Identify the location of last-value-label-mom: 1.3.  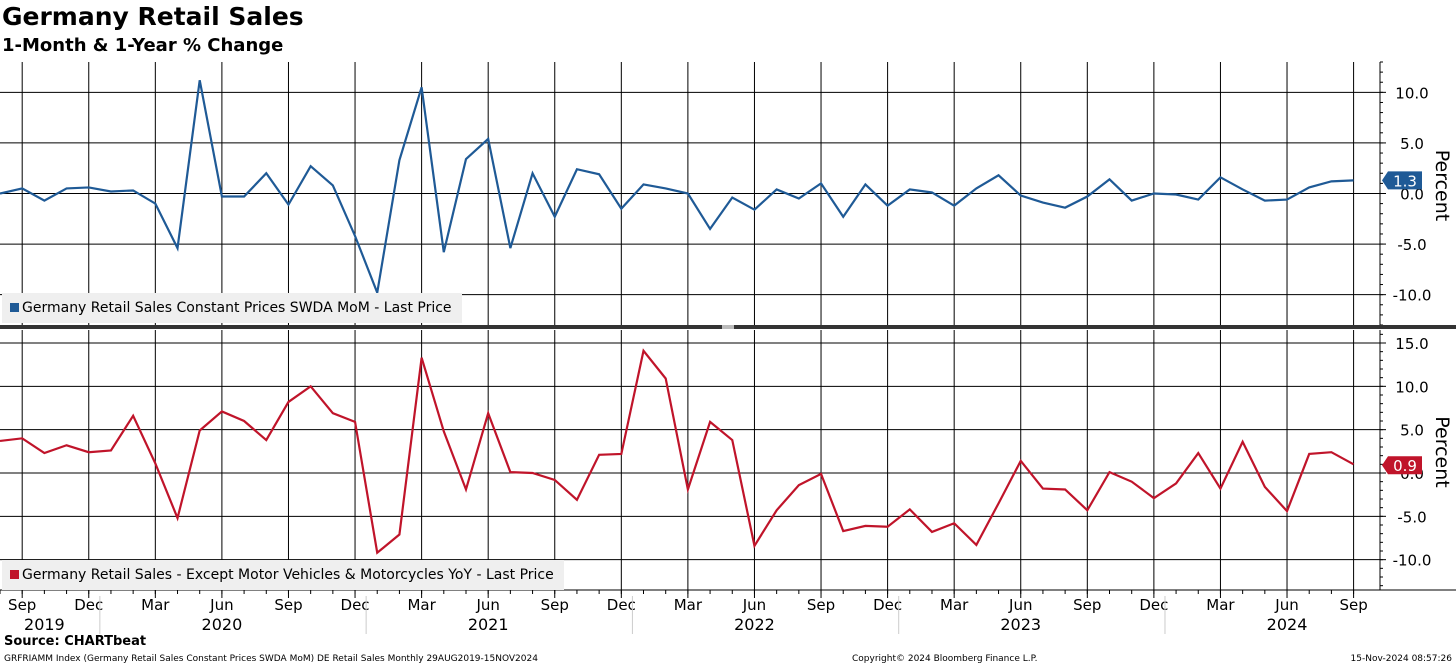
(1405, 181).